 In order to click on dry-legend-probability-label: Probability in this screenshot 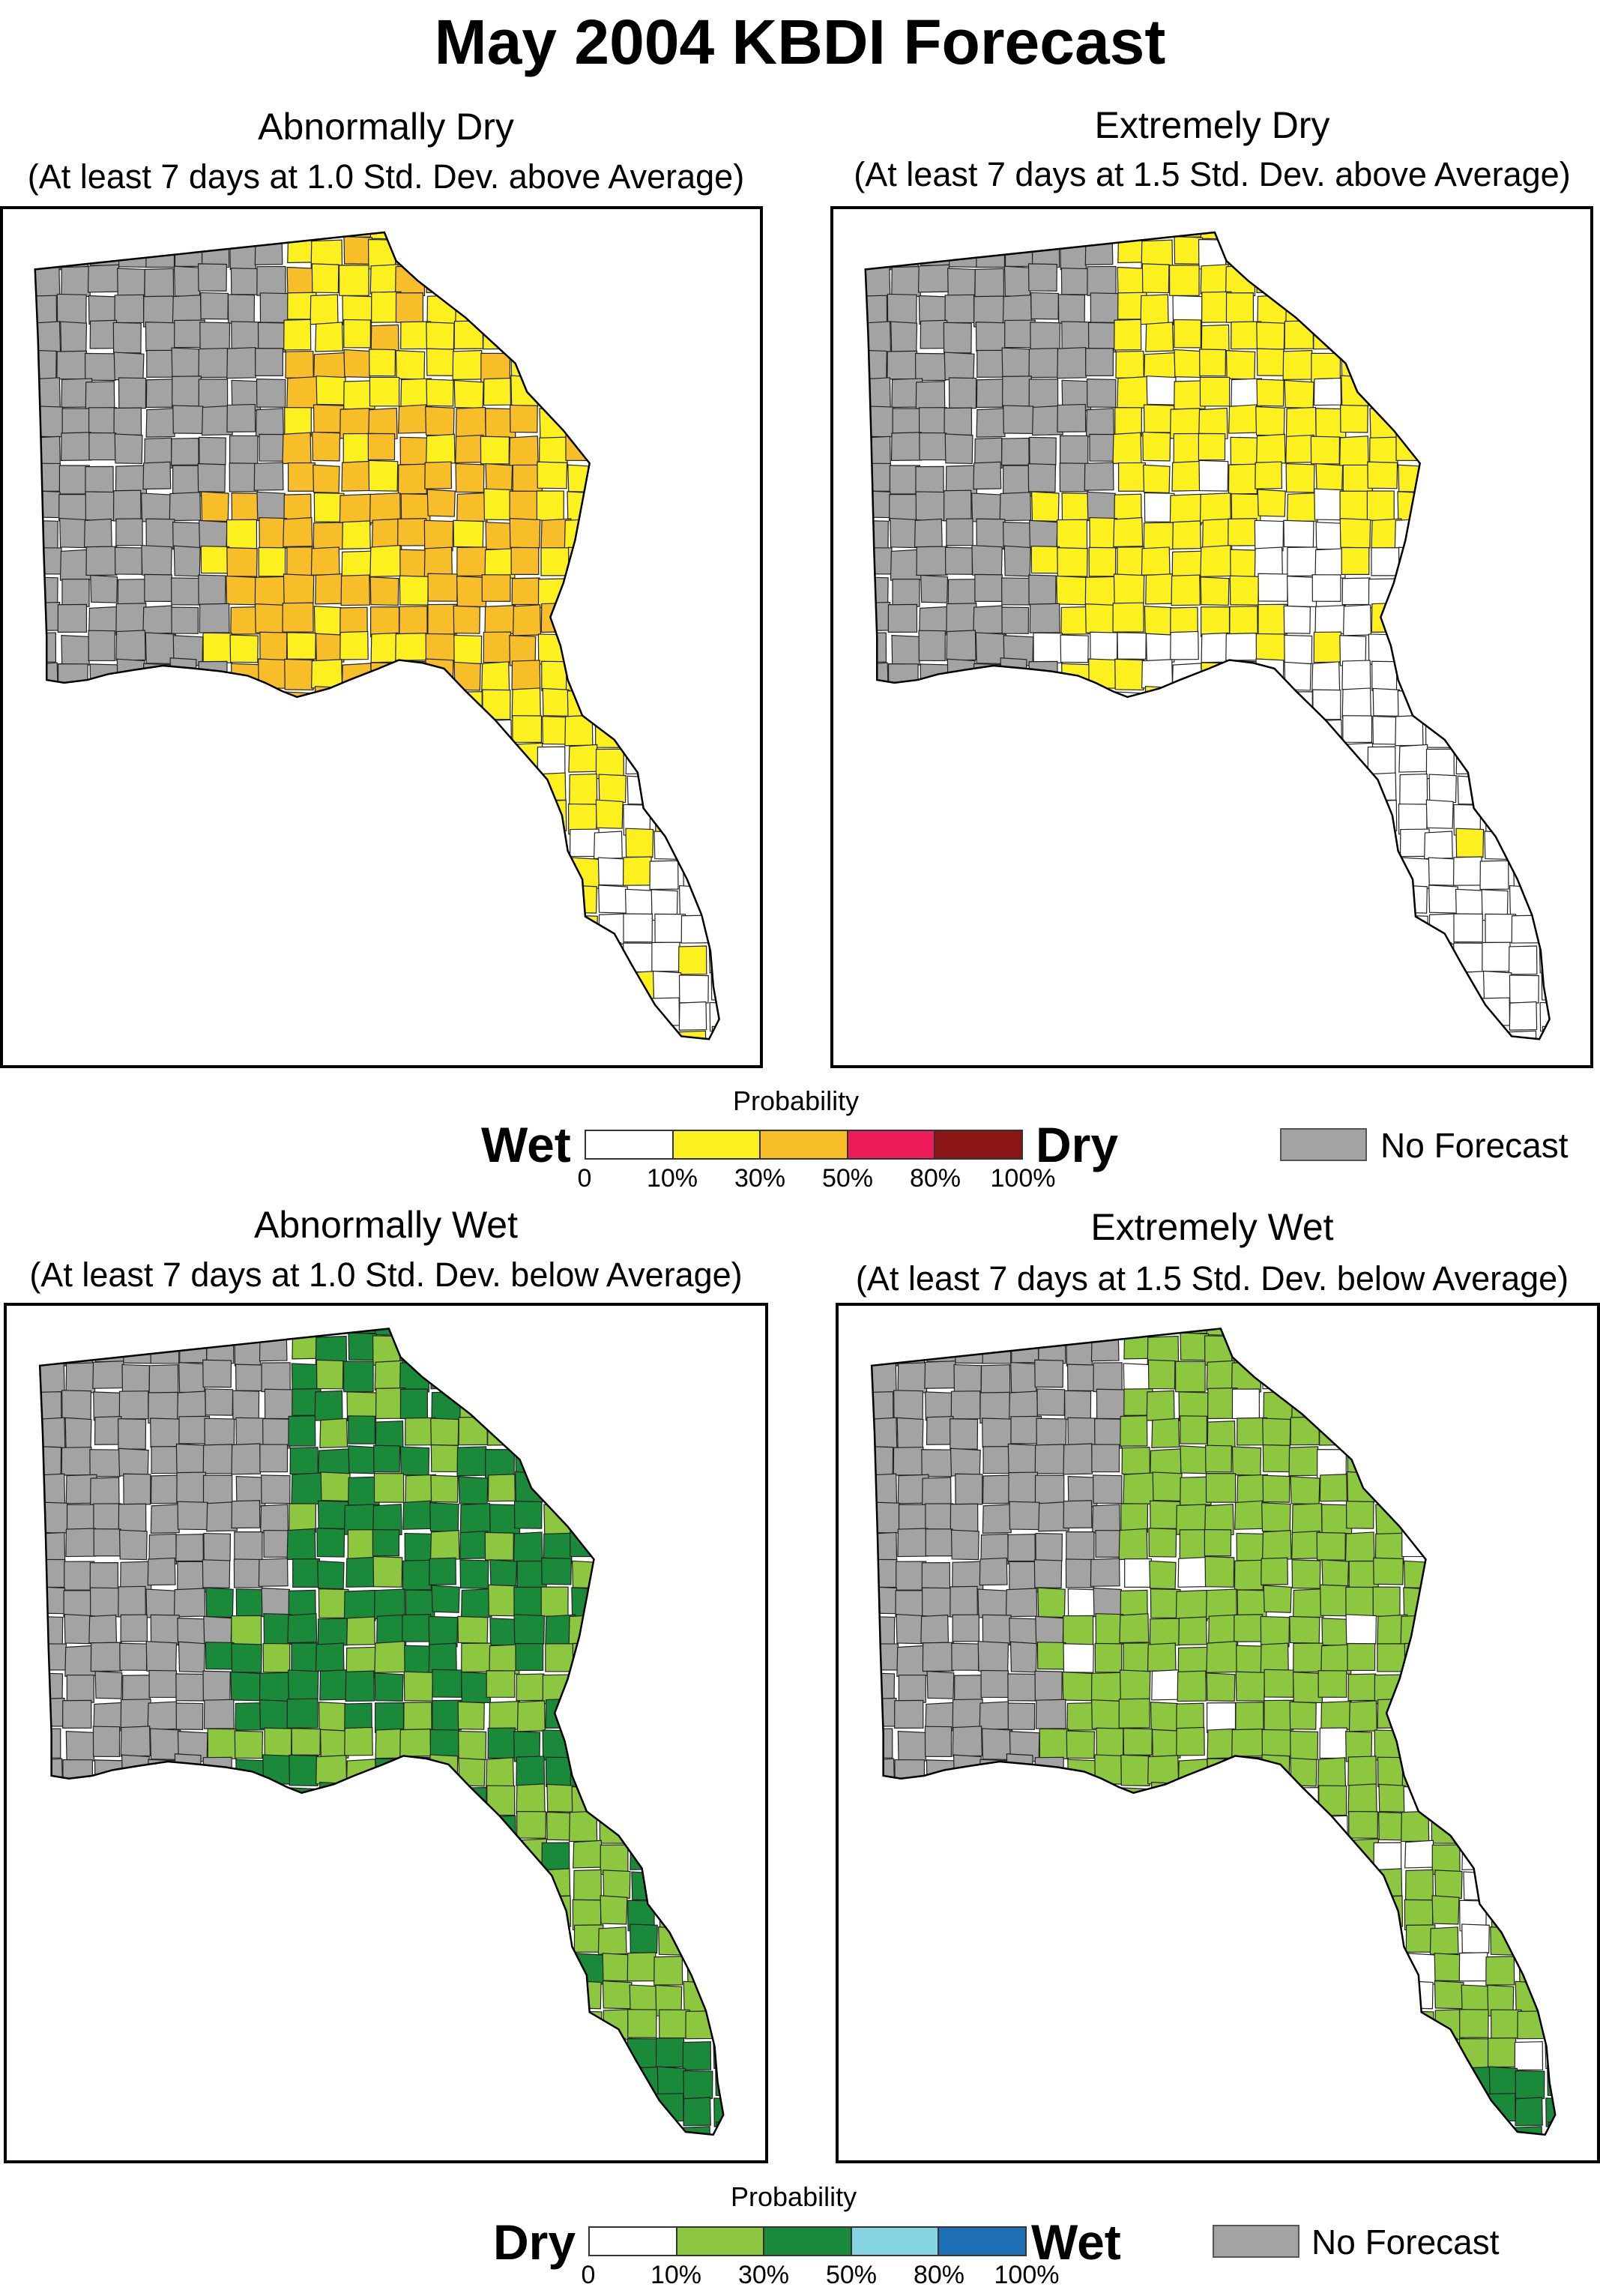, I will do `click(797, 1100)`.